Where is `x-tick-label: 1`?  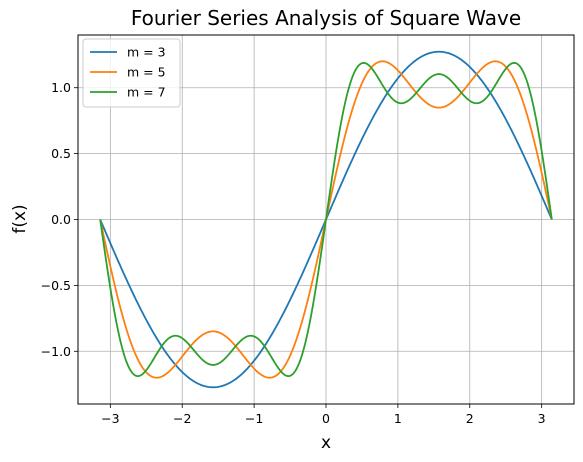 x-tick-label: 1 is located at coordinates (398, 418).